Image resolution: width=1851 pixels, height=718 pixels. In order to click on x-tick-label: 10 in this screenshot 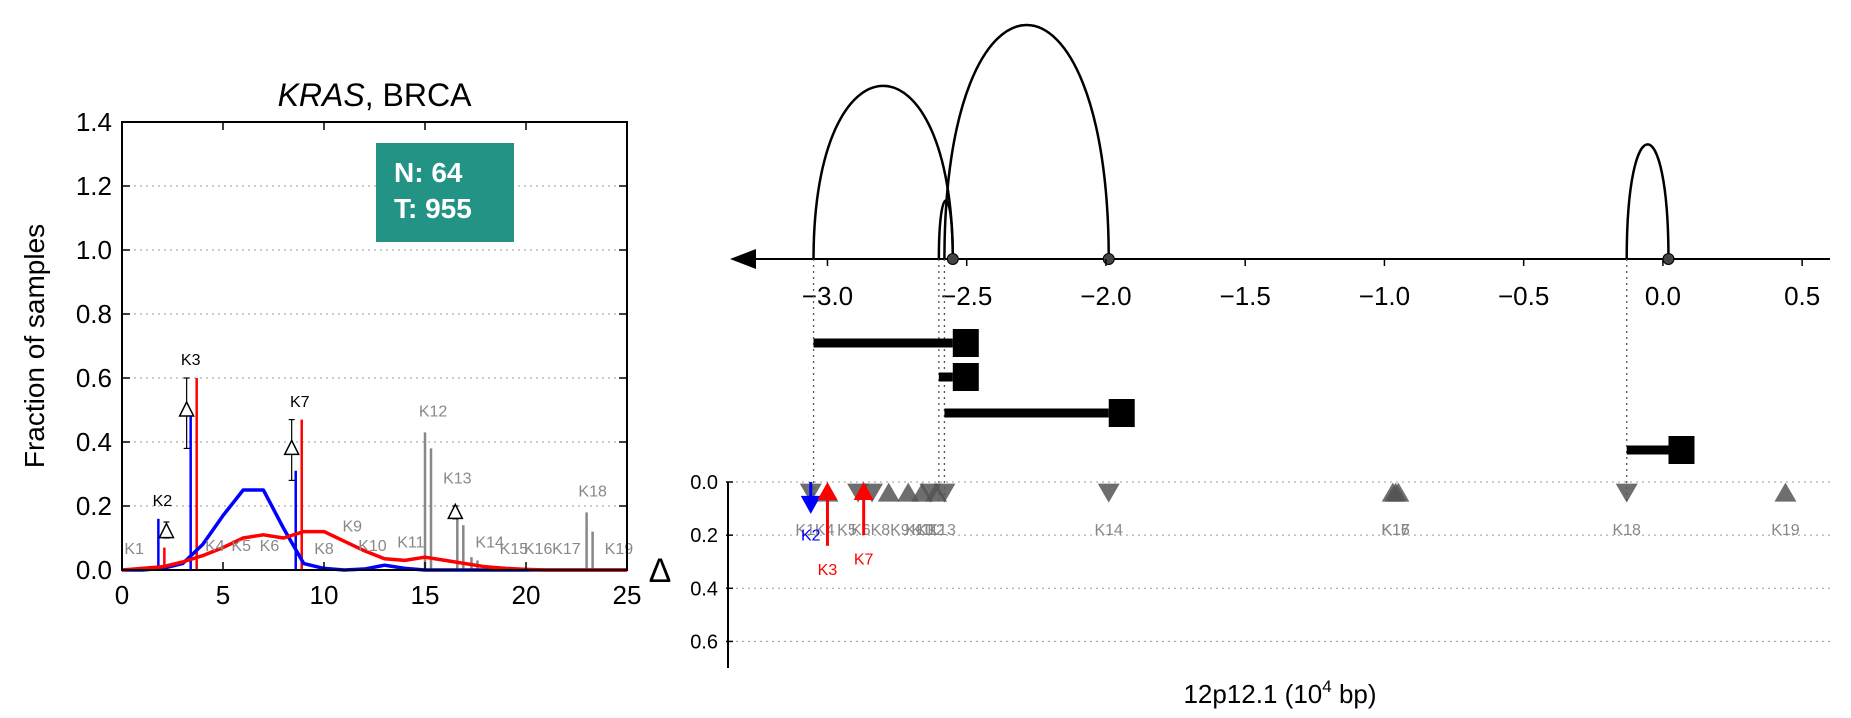, I will do `click(324, 595)`.